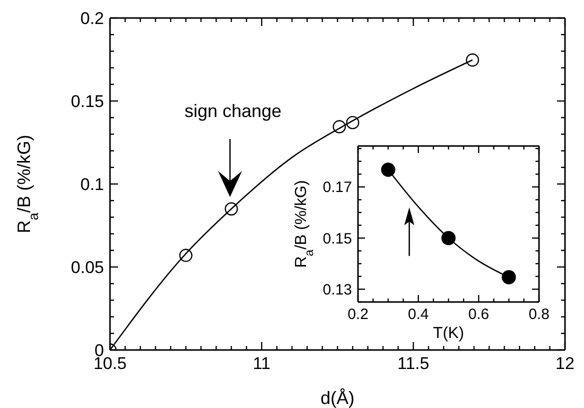  I want to click on x-axis-title: d(Å), so click(337, 398).